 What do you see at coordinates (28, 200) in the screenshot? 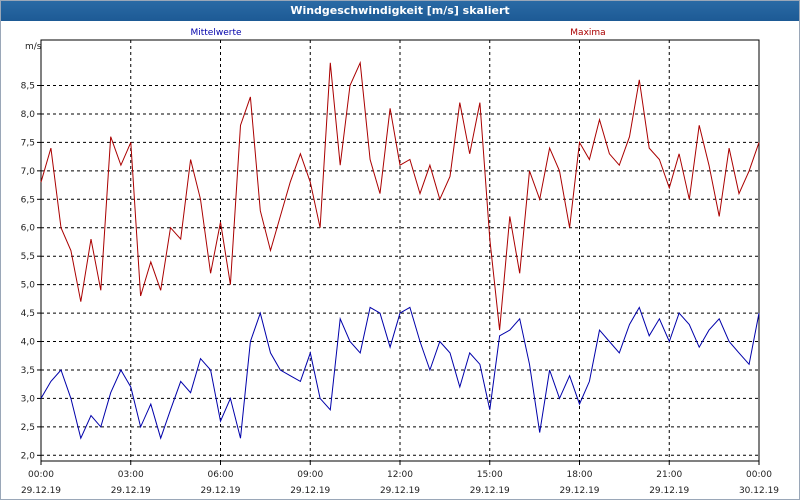
I see `y-tick-label: 6,5` at bounding box center [28, 200].